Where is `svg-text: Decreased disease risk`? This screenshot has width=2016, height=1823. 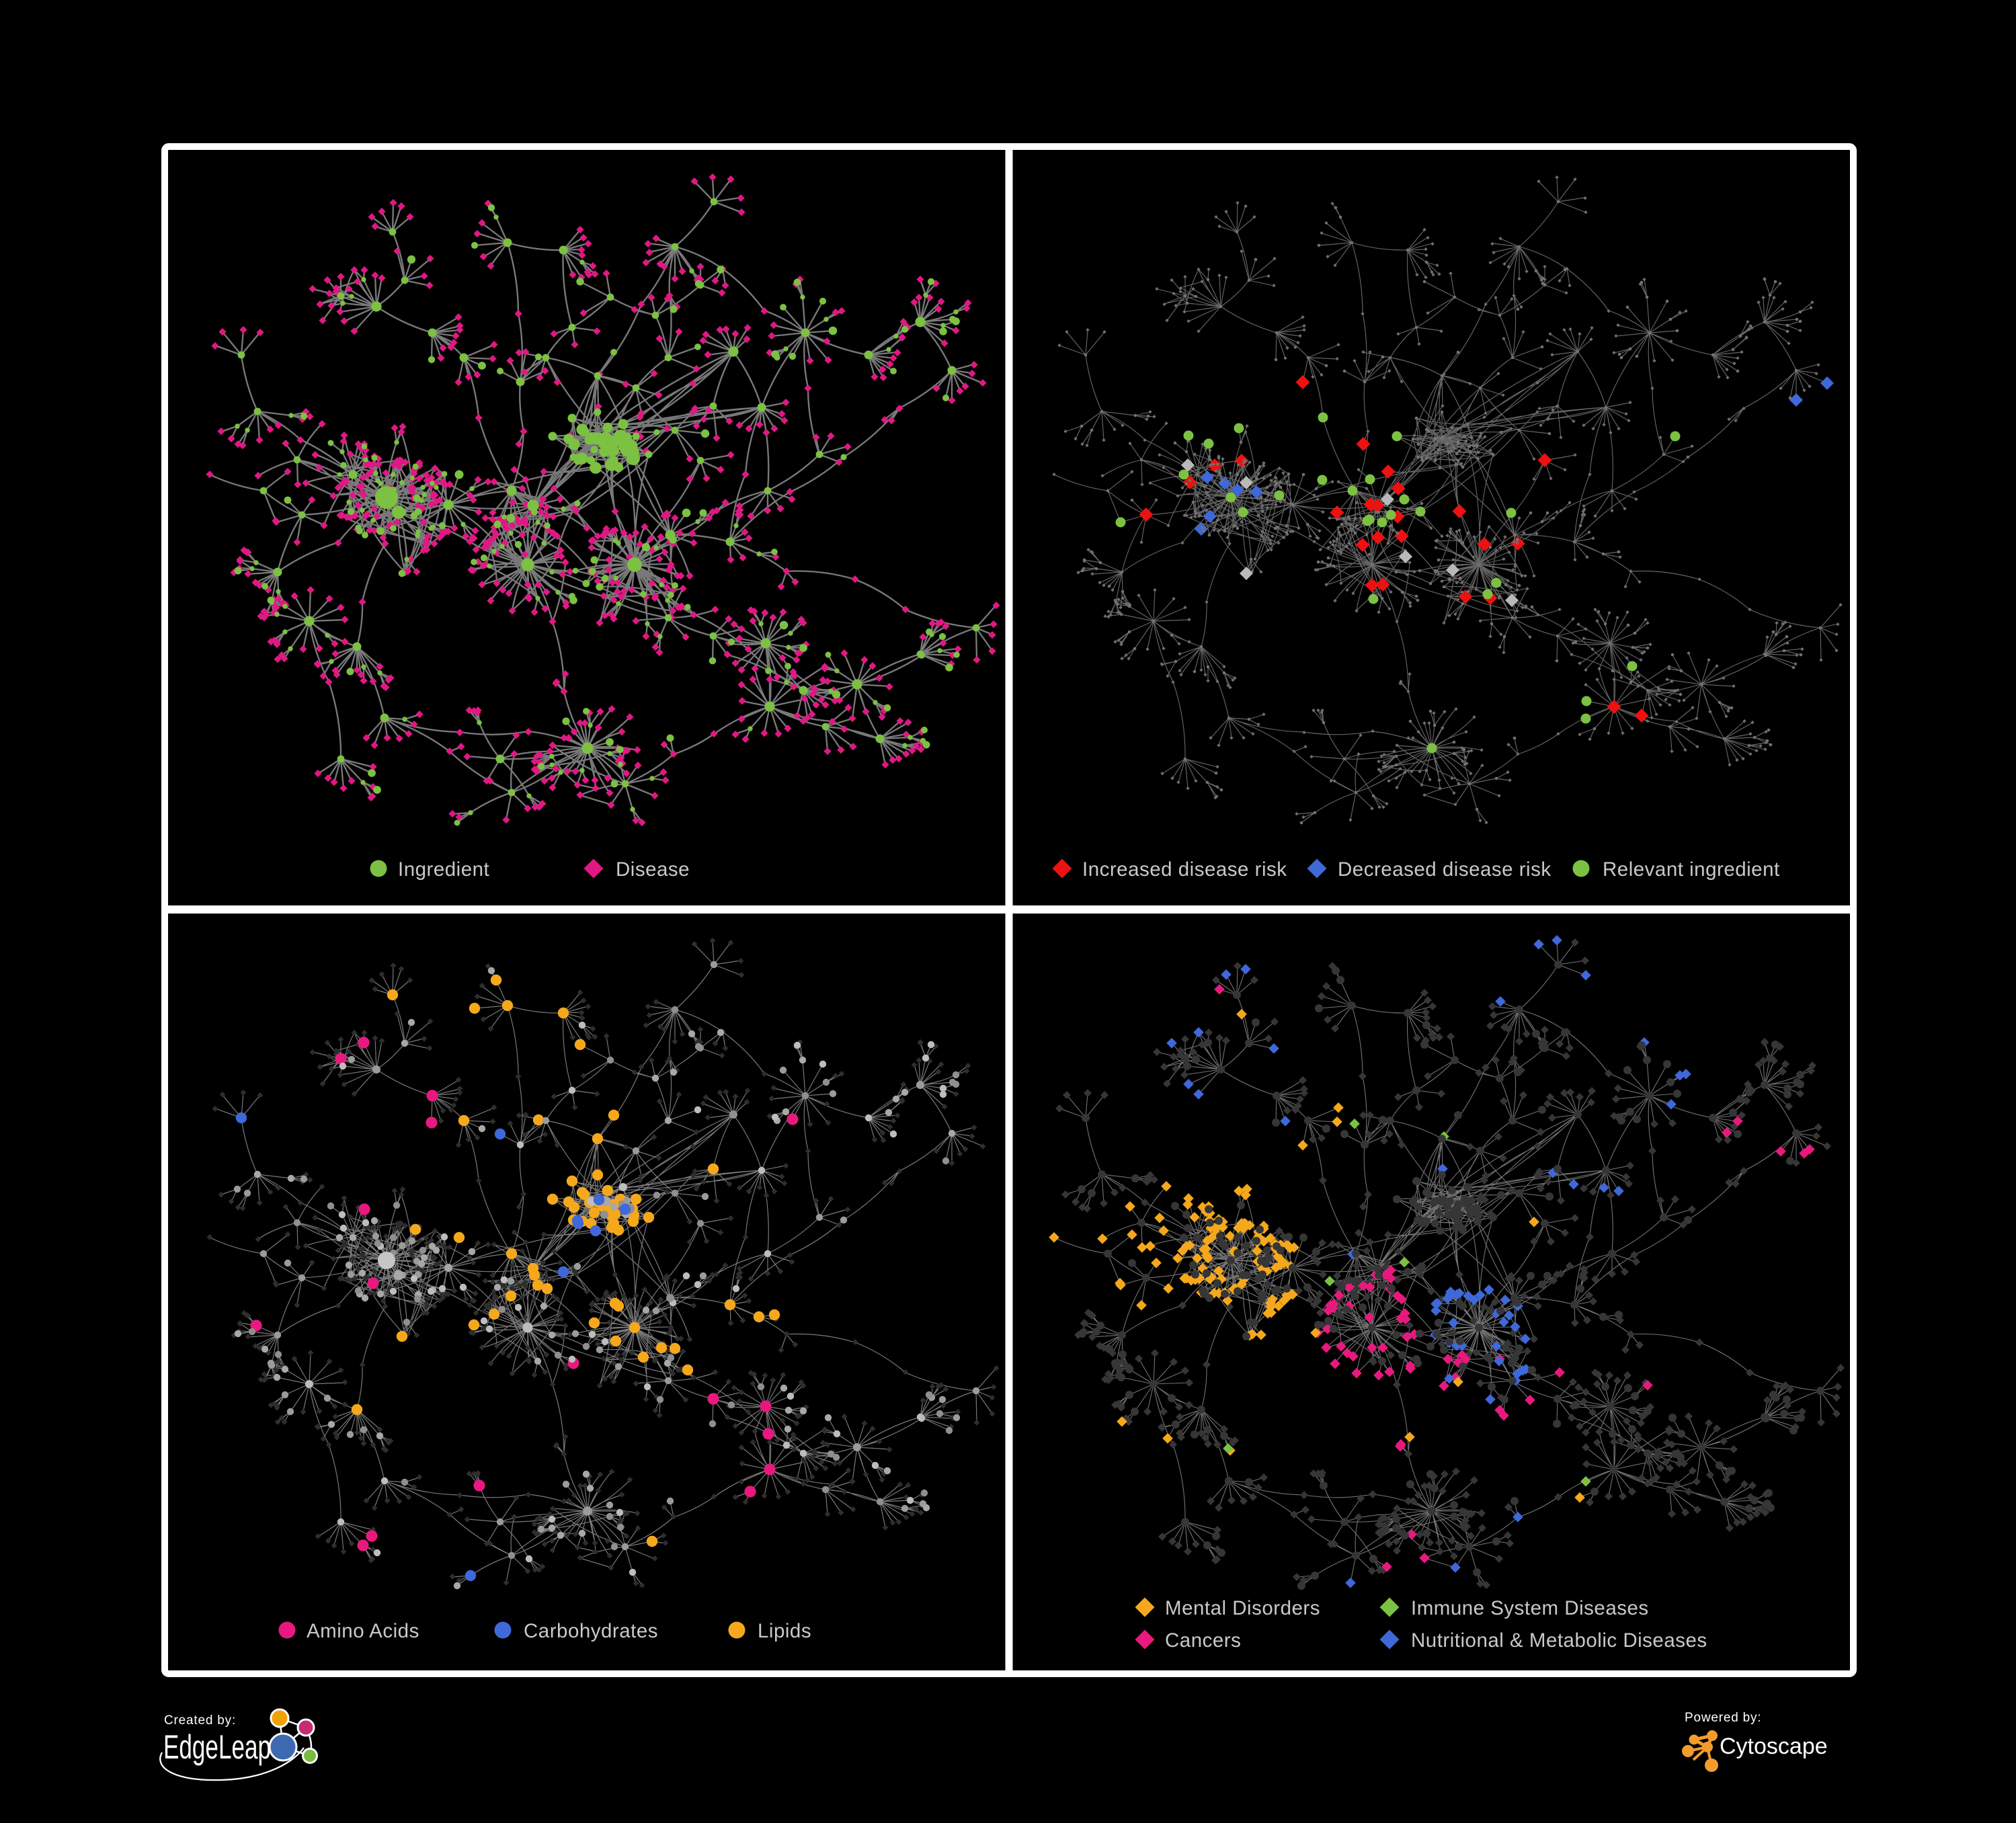
svg-text: Decreased disease risk is located at coordinates (1444, 869).